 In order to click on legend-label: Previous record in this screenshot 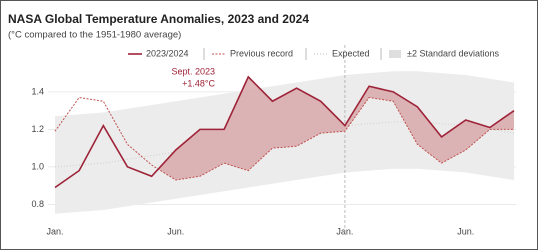, I will do `click(261, 53)`.